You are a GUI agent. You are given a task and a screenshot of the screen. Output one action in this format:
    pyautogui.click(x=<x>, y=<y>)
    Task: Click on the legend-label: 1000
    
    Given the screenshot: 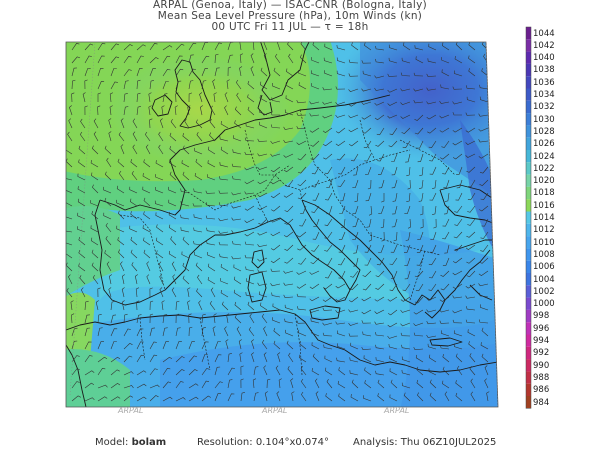 What is the action you would take?
    pyautogui.click(x=544, y=304)
    